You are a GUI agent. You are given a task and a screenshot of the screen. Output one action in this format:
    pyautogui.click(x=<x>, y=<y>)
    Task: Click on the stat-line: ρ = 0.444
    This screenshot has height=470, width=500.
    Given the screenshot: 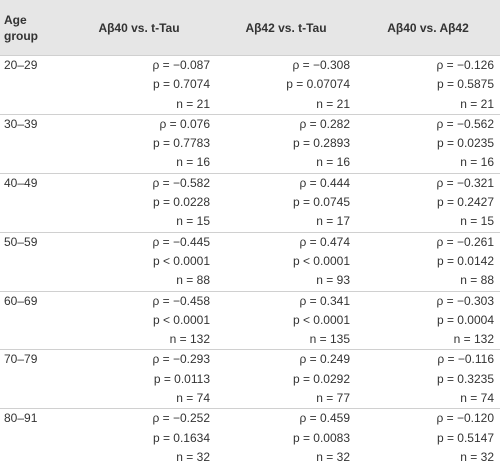 What is the action you would take?
    pyautogui.click(x=324, y=182)
    